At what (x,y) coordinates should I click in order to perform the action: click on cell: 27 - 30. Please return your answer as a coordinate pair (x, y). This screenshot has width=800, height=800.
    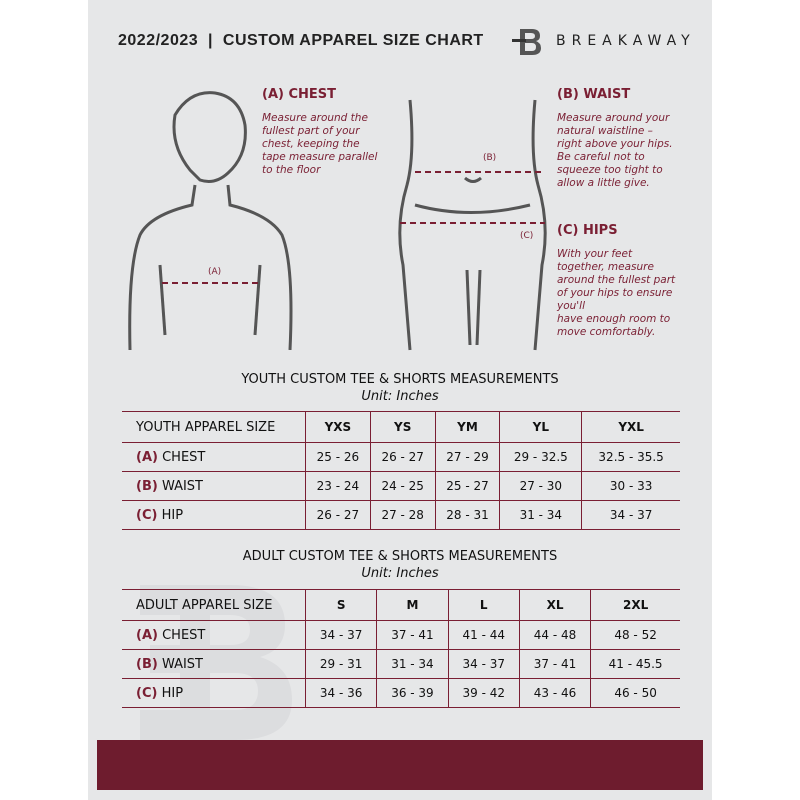
    Looking at the image, I should click on (540, 486).